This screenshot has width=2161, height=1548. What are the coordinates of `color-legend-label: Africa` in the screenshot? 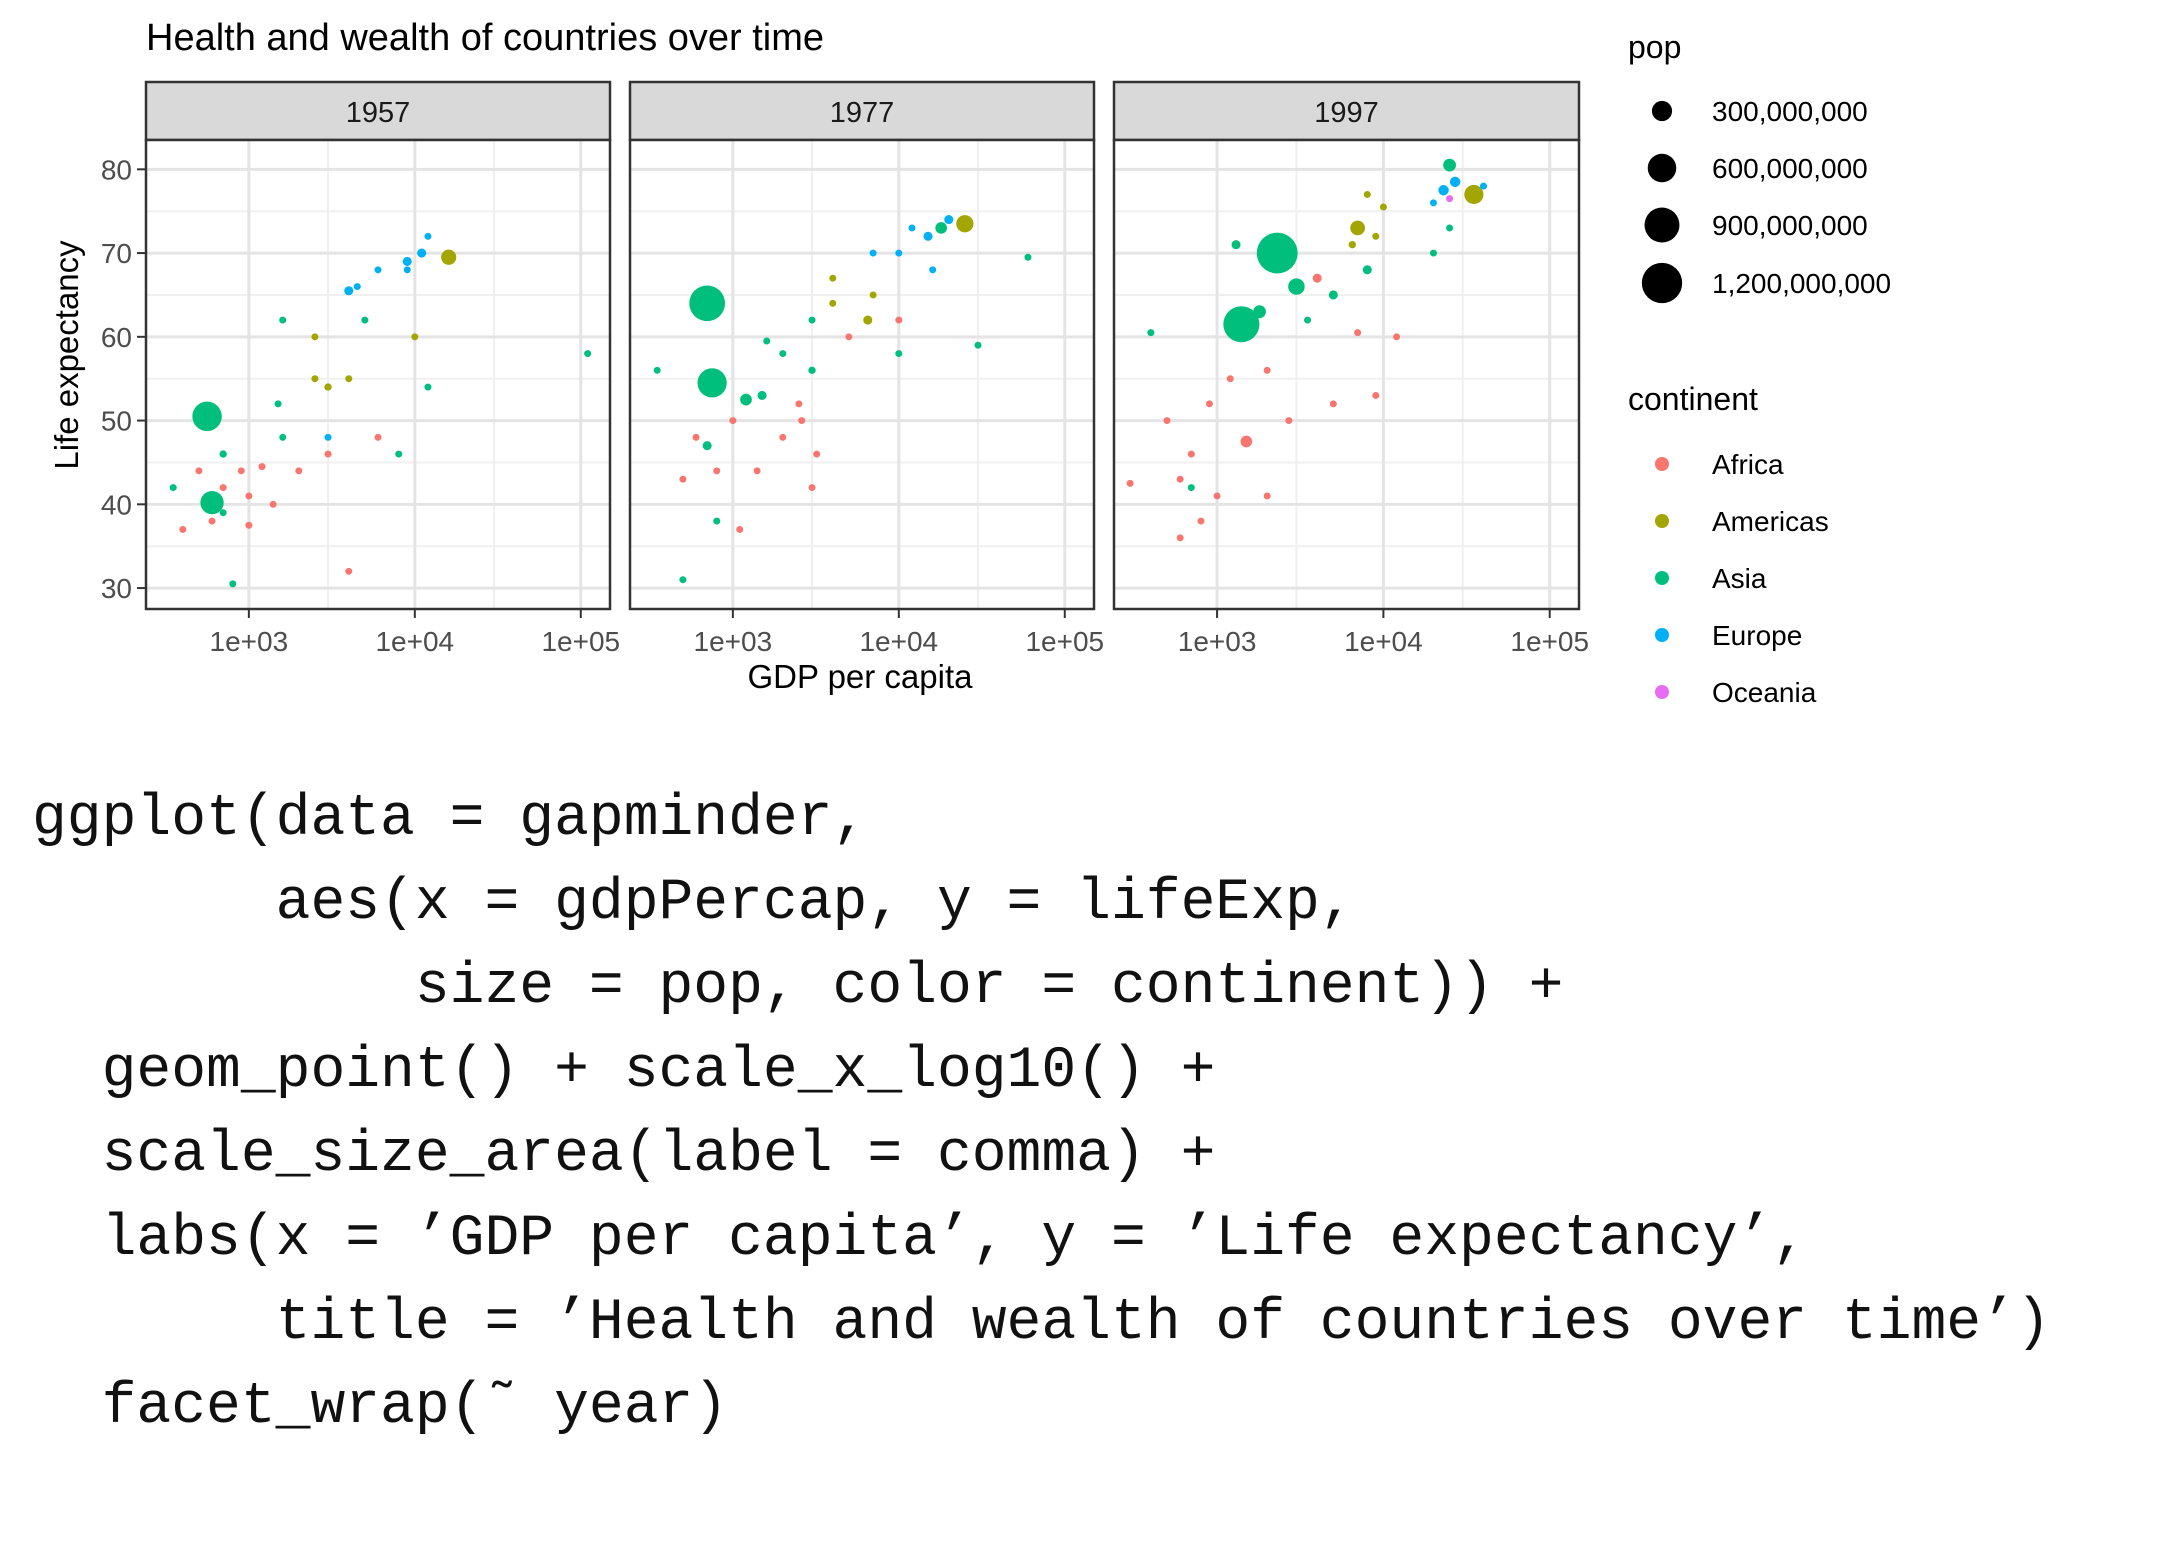 It's located at (1748, 464).